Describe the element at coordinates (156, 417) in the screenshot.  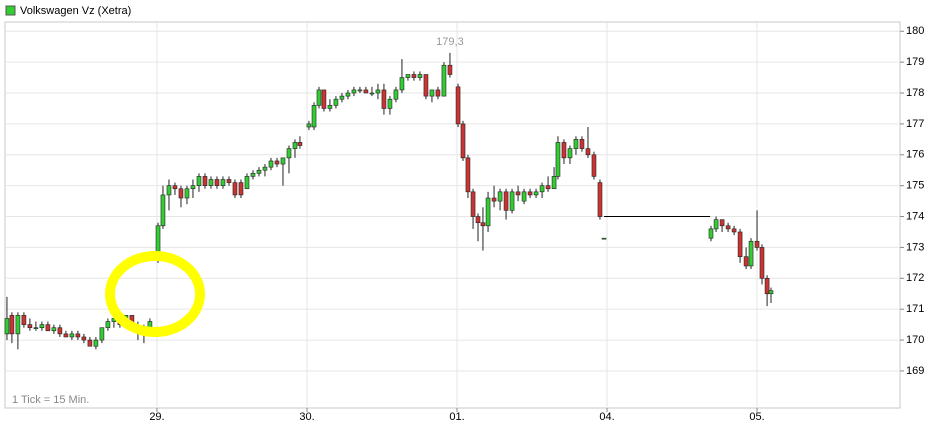
I see `x-tick-label: 29.` at that location.